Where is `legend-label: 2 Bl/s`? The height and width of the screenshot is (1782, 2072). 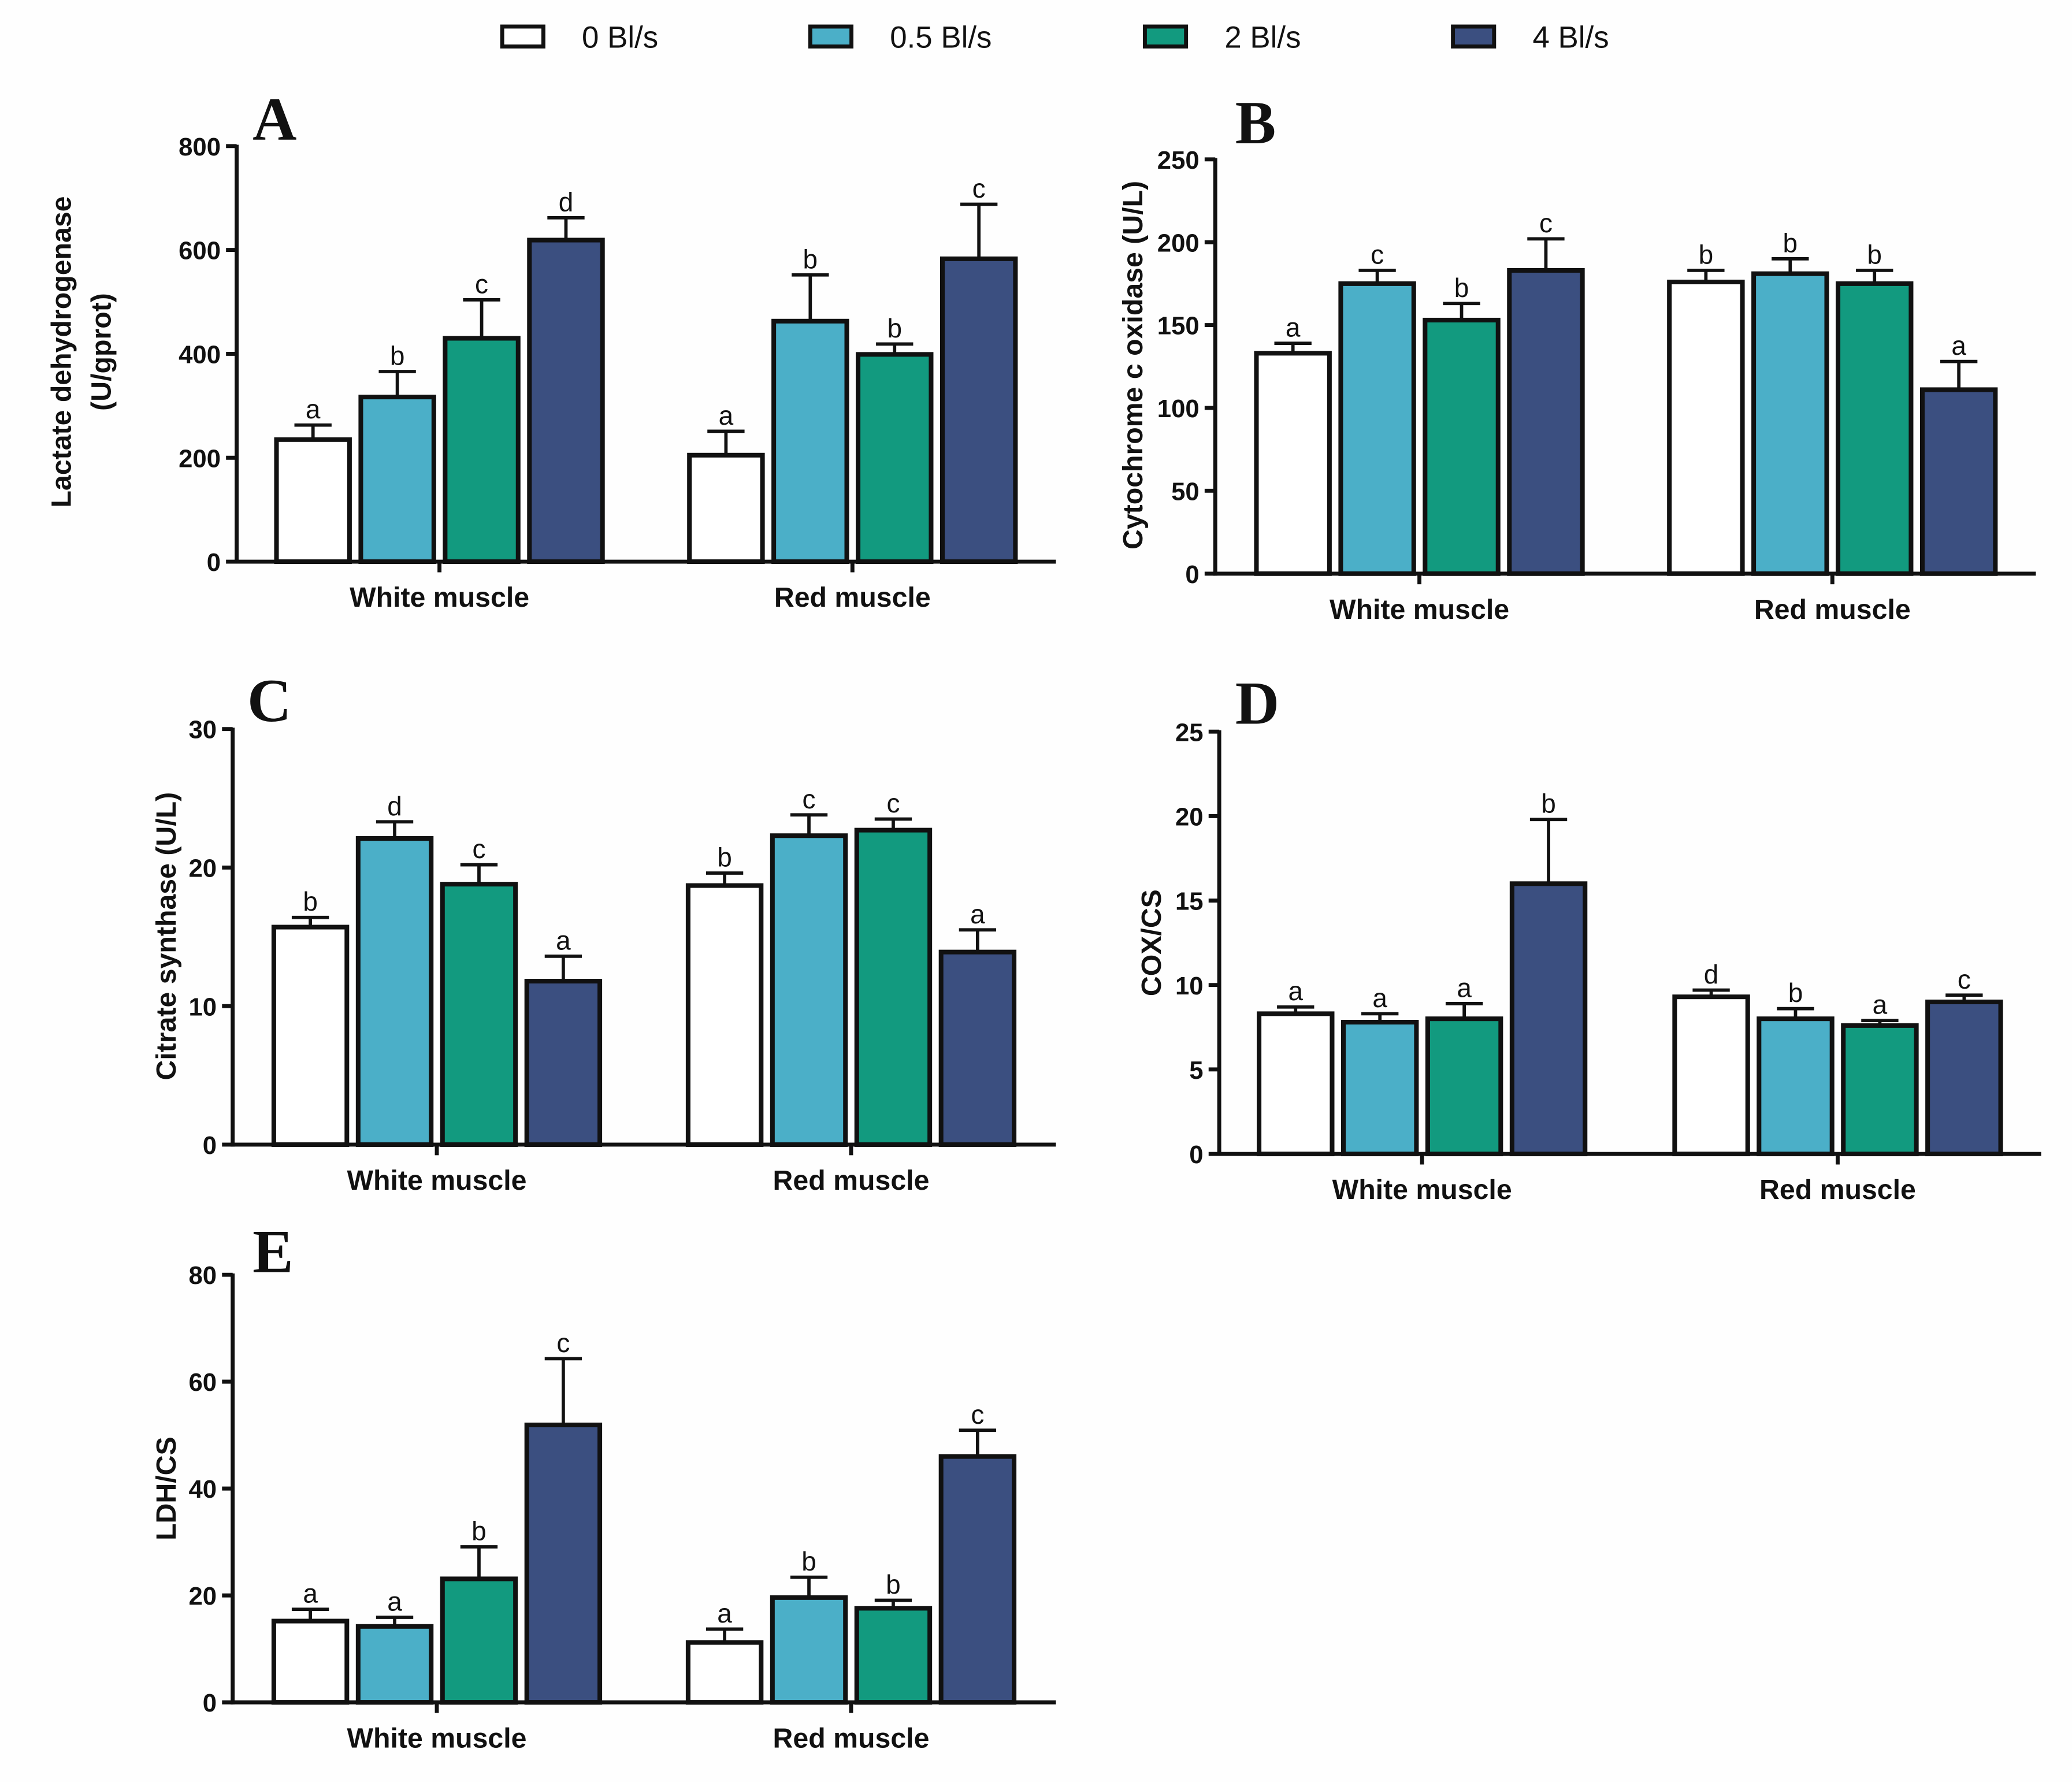
legend-label: 2 Bl/s is located at coordinates (1262, 38).